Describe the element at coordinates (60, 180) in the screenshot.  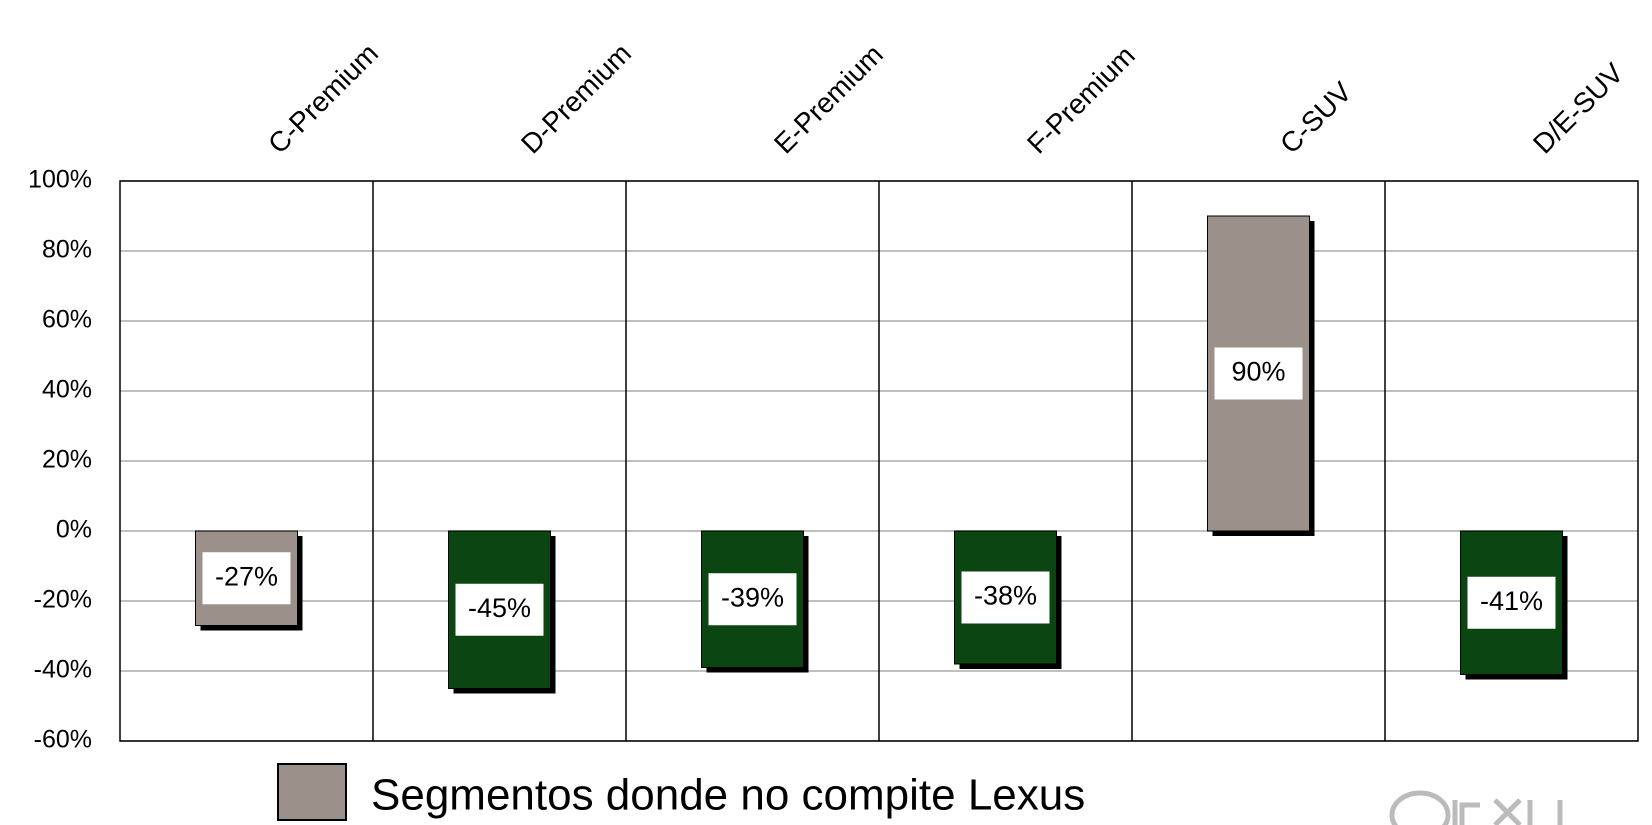
I see `y-tick-label: 100%` at that location.